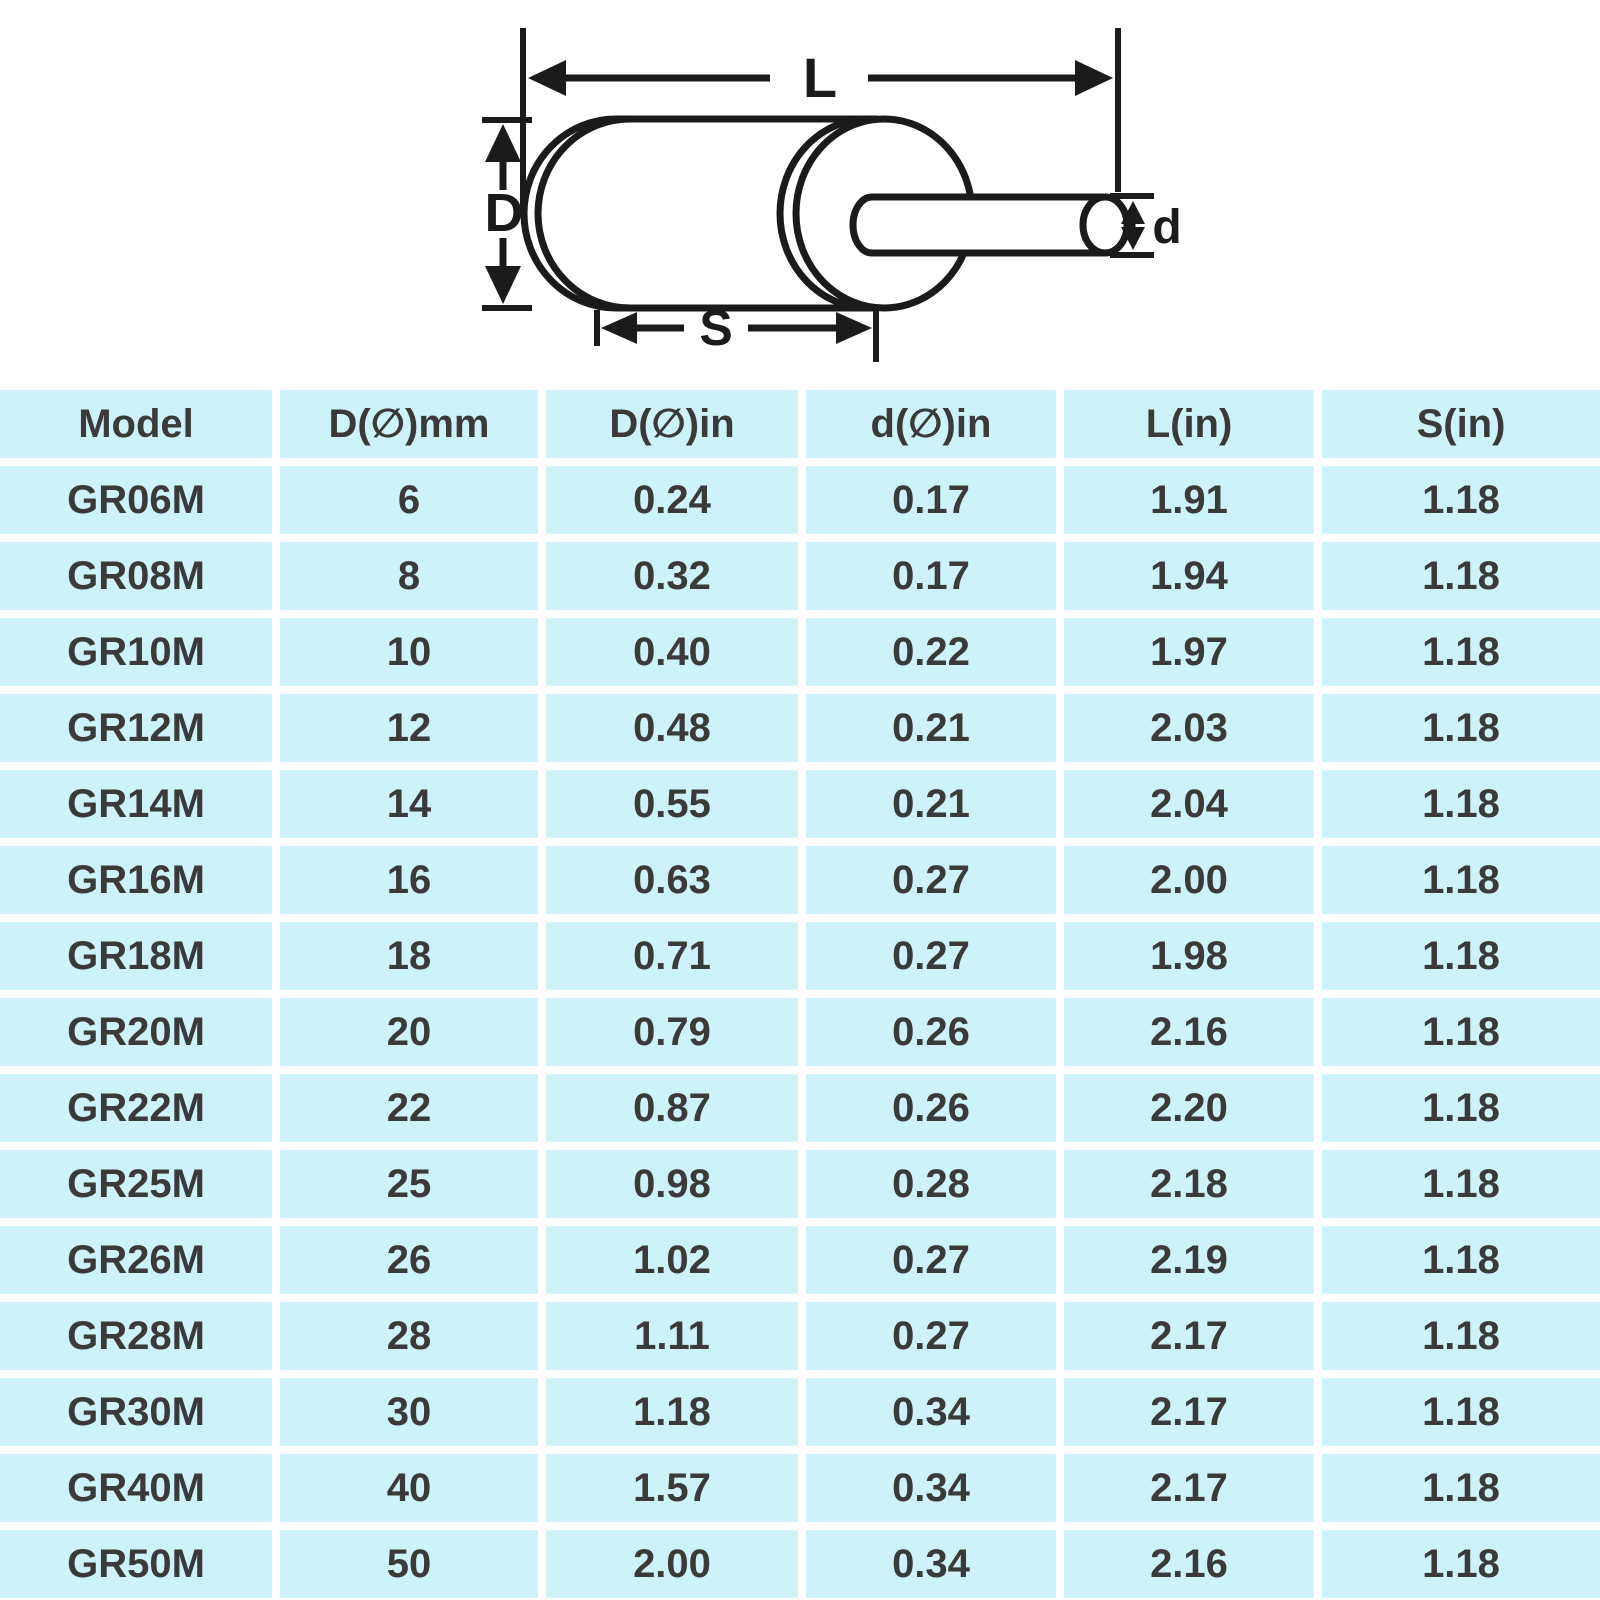 This screenshot has height=1600, width=1600. What do you see at coordinates (1461, 1412) in the screenshot?
I see `value-cell-12-5: 1.18` at bounding box center [1461, 1412].